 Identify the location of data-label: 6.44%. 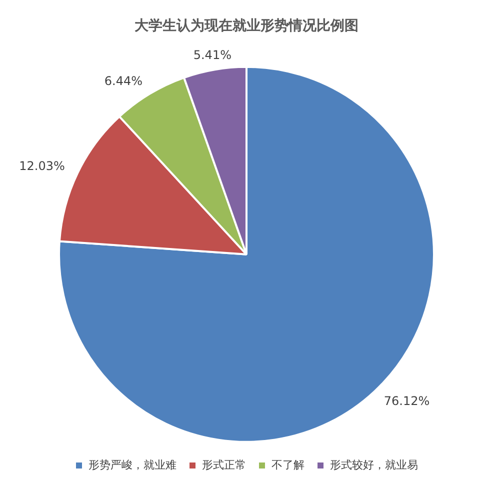
(123, 81).